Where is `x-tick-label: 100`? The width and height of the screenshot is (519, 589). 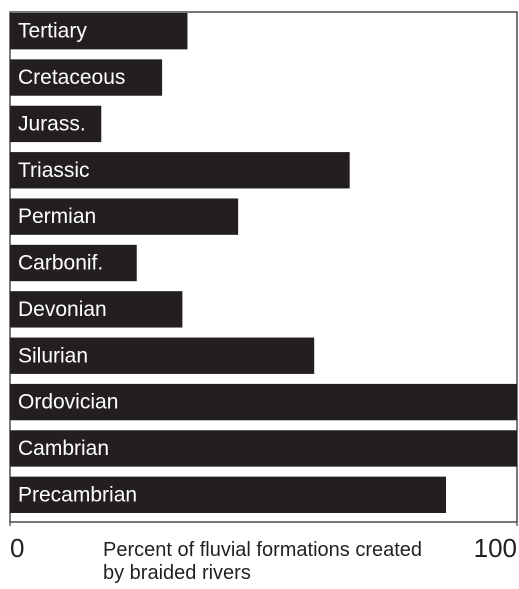 x-tick-label: 100 is located at coordinates (495, 548).